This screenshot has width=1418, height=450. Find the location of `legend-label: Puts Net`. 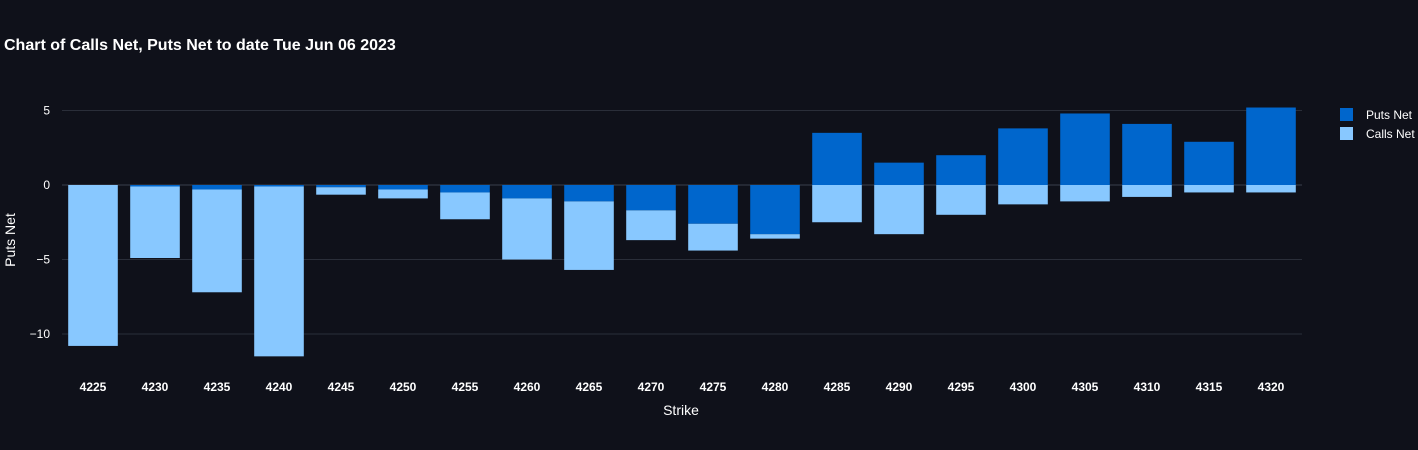

legend-label: Puts Net is located at coordinates (1389, 115).